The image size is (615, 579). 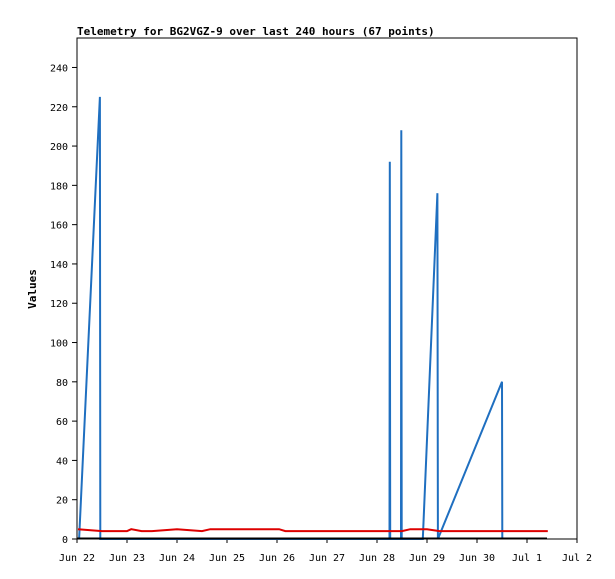 I want to click on x-tick-label: Jun 22, so click(x=77, y=558).